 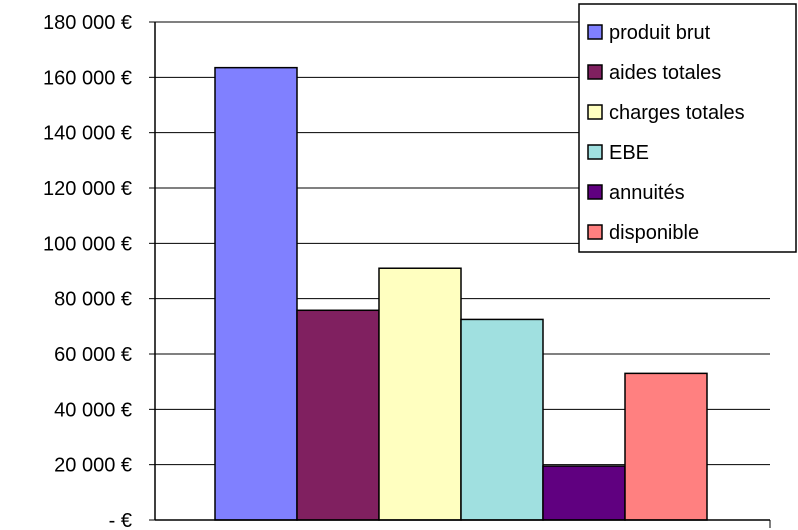 I want to click on y-tick-label: 160 000 €, so click(x=87, y=78).